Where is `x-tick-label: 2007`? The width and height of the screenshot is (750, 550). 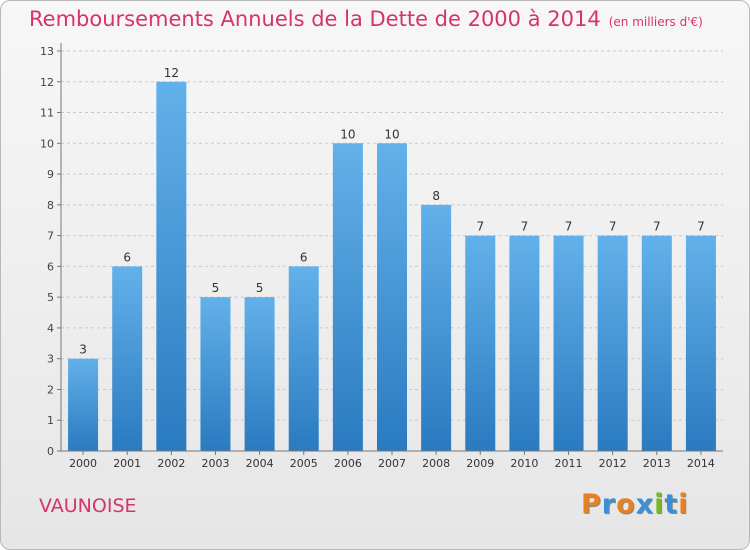
x-tick-label: 2007 is located at coordinates (392, 463).